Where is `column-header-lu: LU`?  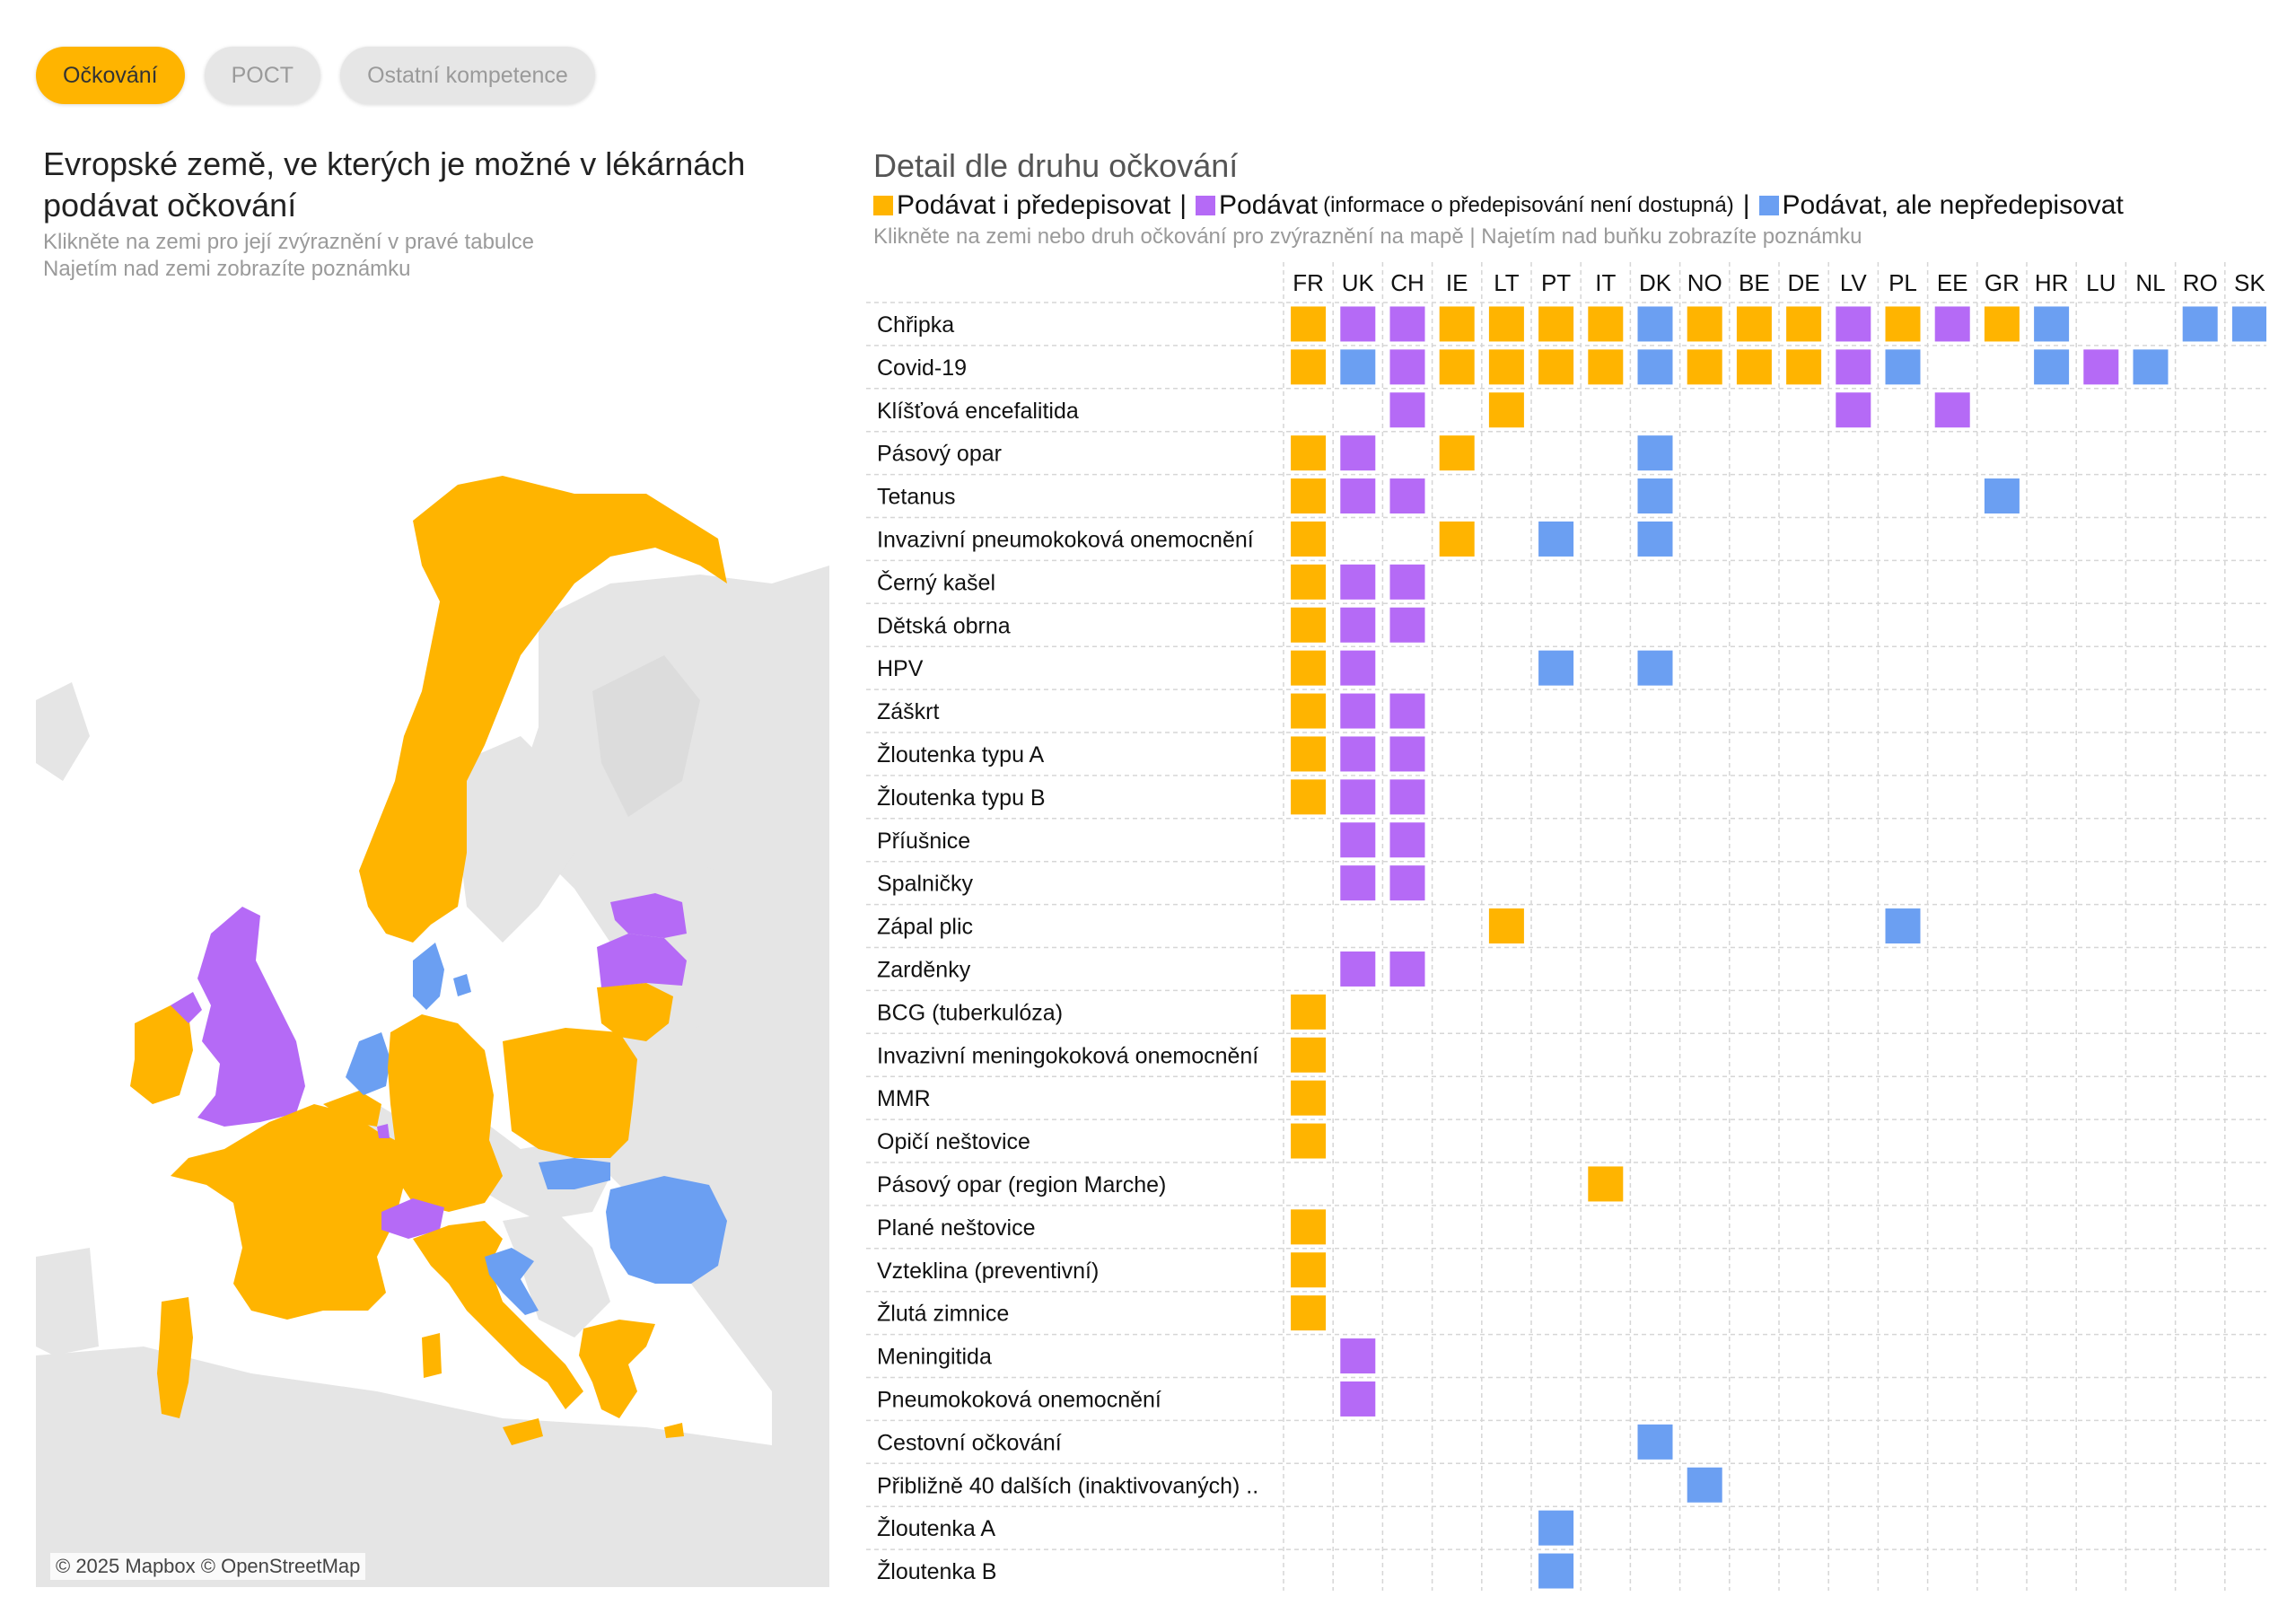 column-header-lu: LU is located at coordinates (2101, 282).